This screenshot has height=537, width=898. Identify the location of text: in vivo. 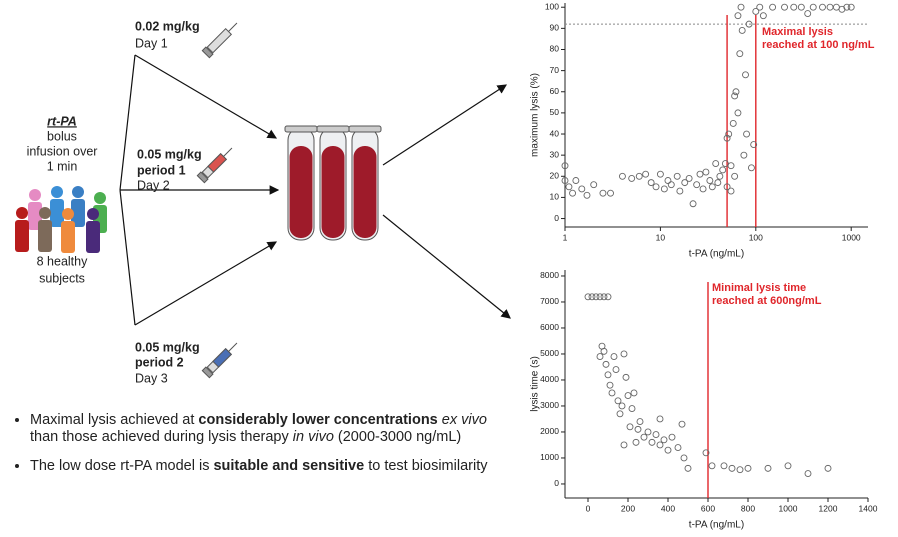
(313, 437).